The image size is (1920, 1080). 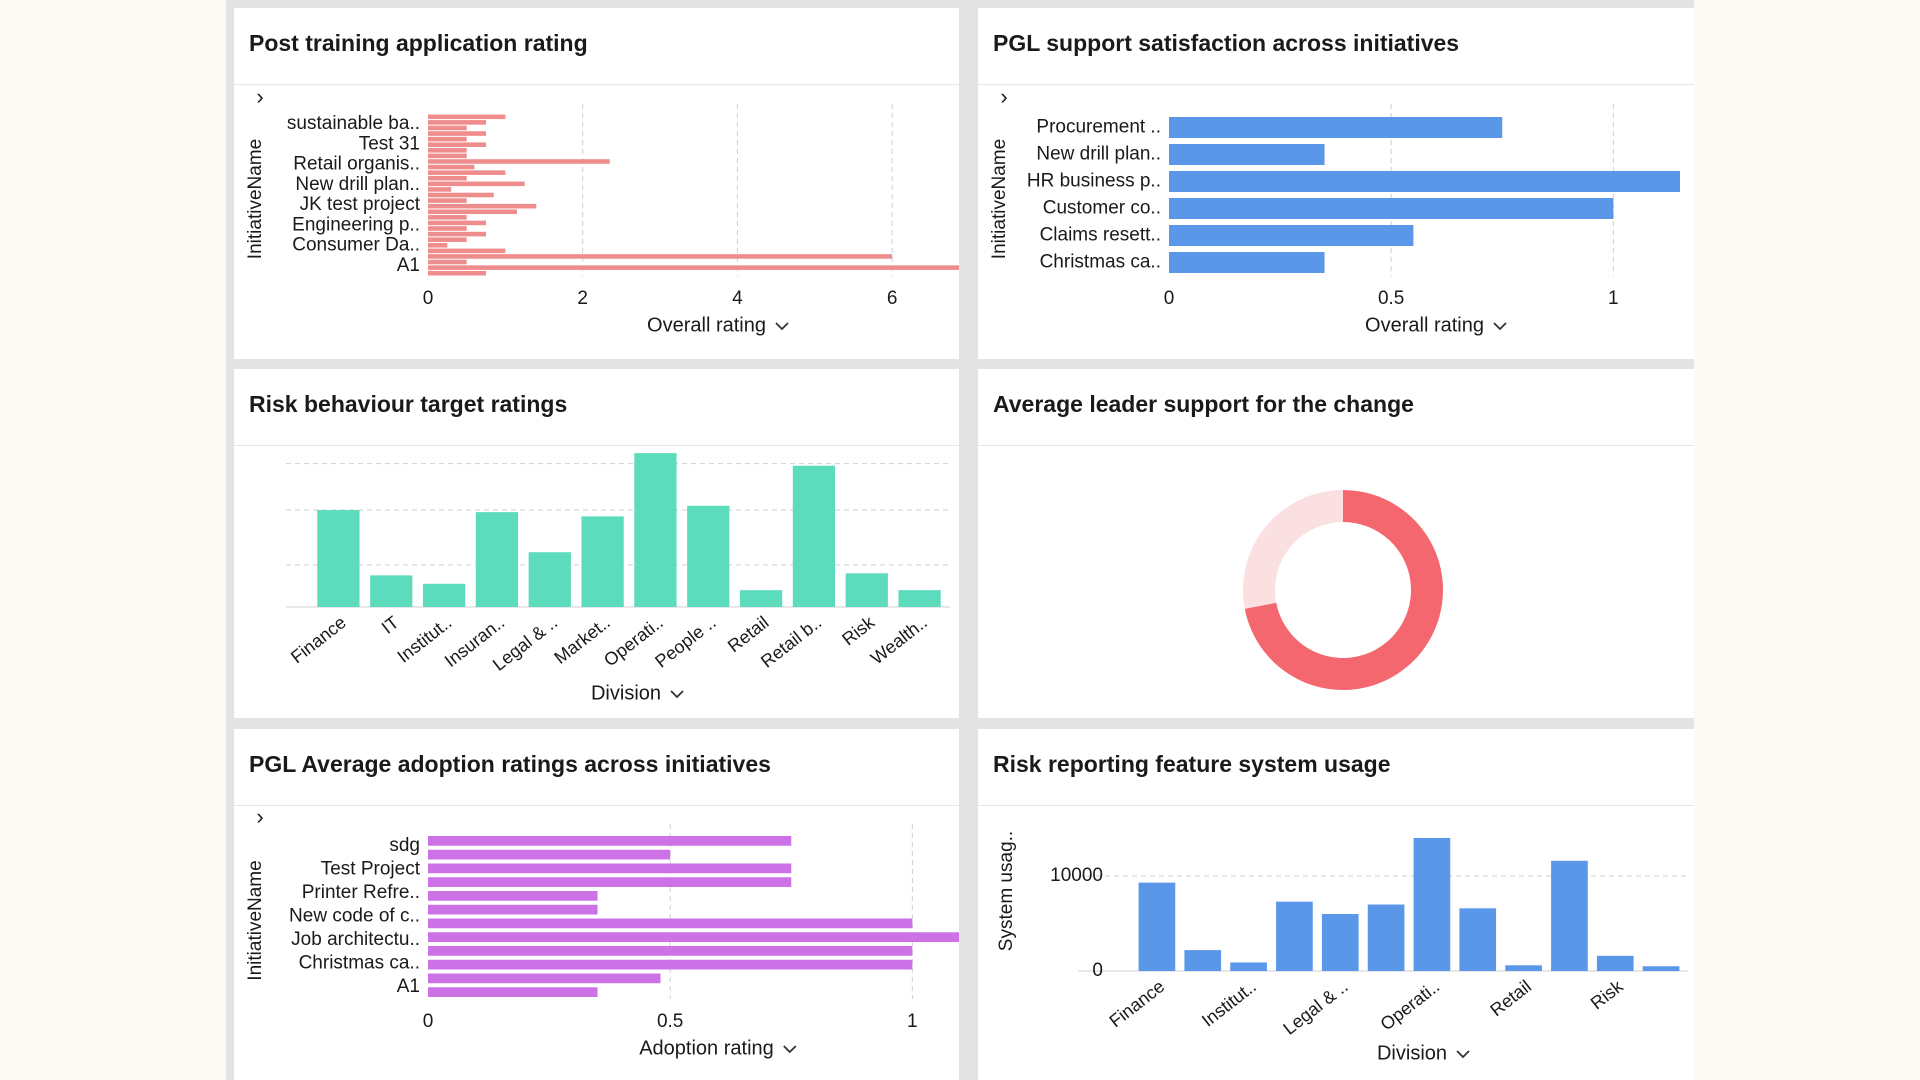 What do you see at coordinates (706, 1048) in the screenshot?
I see `x-axis-title: Adoption rating` at bounding box center [706, 1048].